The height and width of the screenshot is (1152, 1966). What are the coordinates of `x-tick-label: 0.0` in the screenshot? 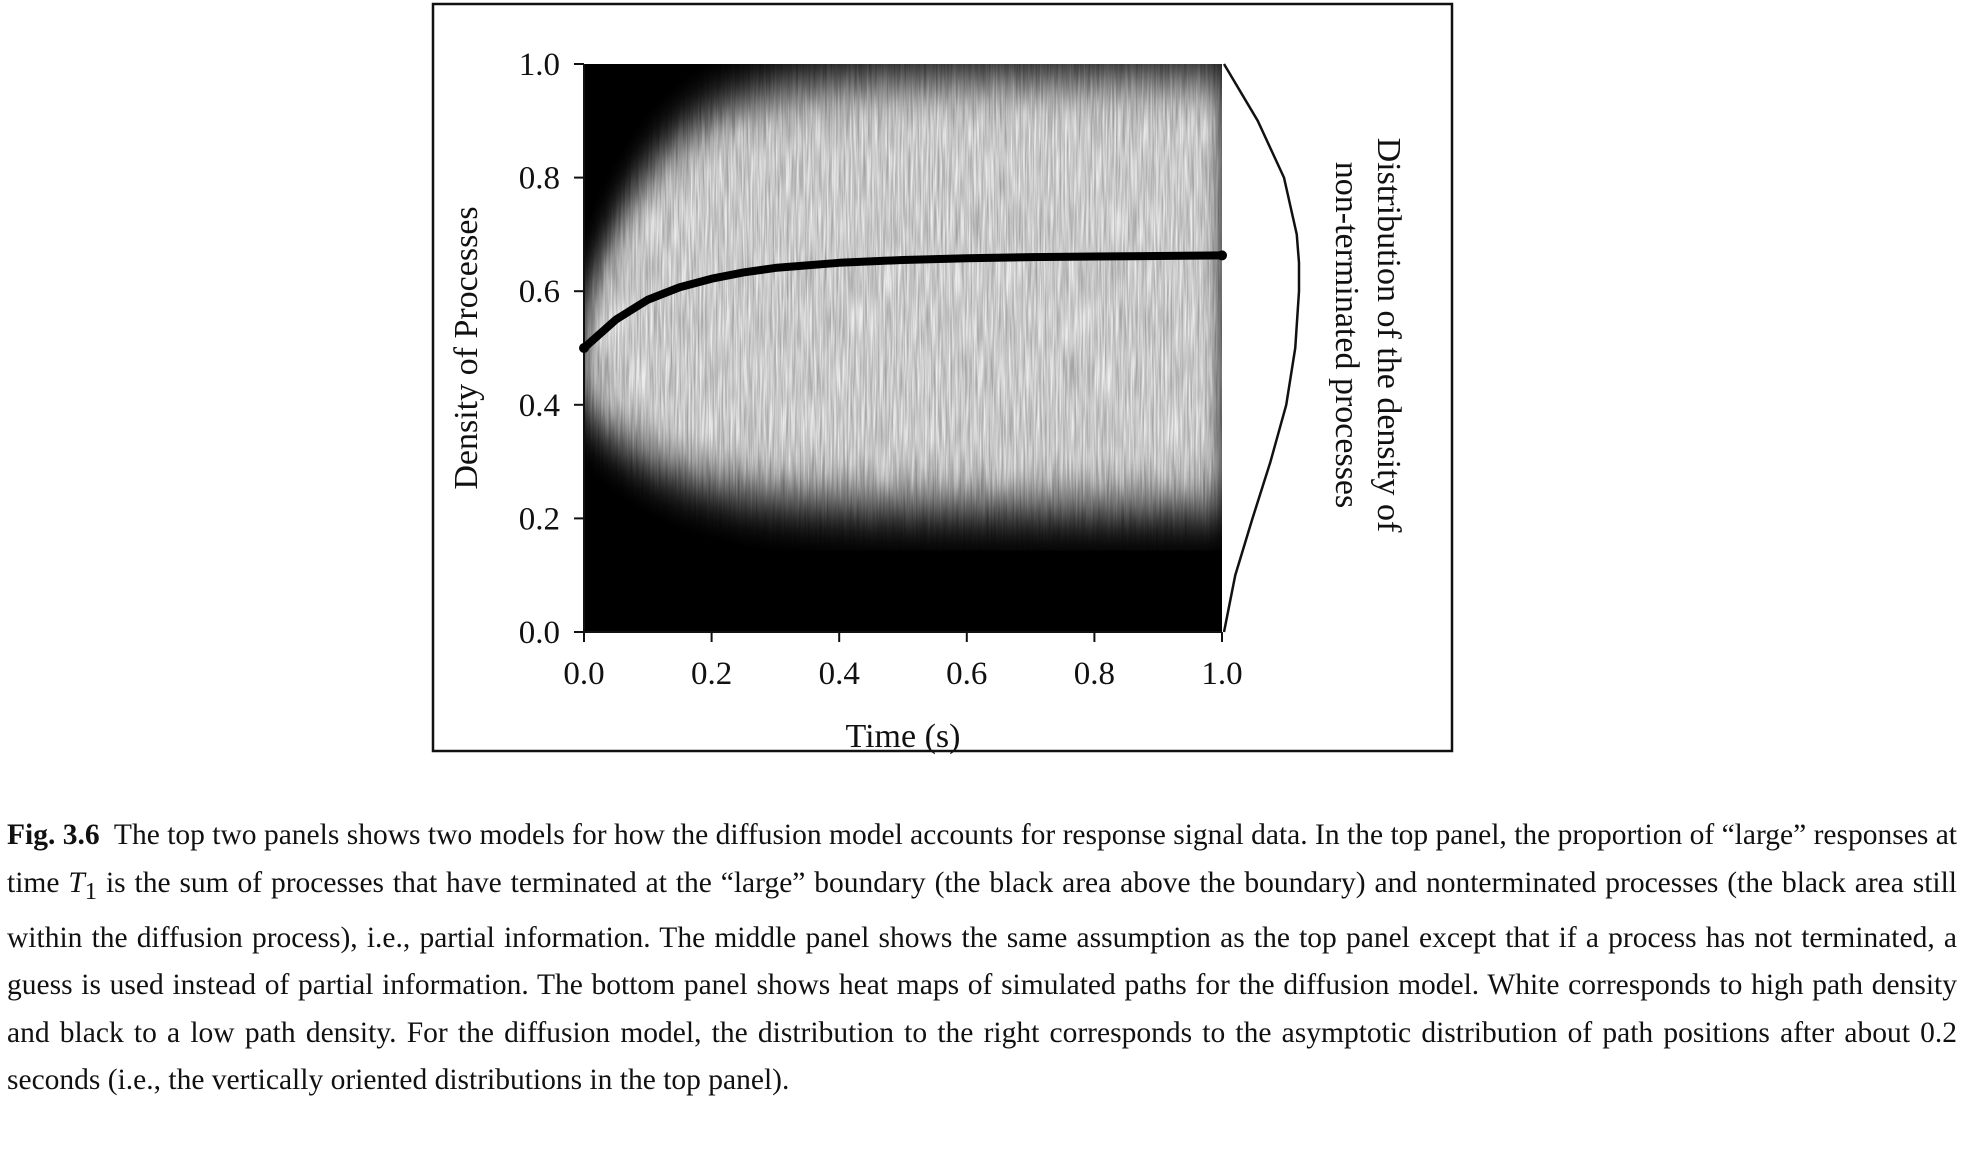 It's located at (583, 674).